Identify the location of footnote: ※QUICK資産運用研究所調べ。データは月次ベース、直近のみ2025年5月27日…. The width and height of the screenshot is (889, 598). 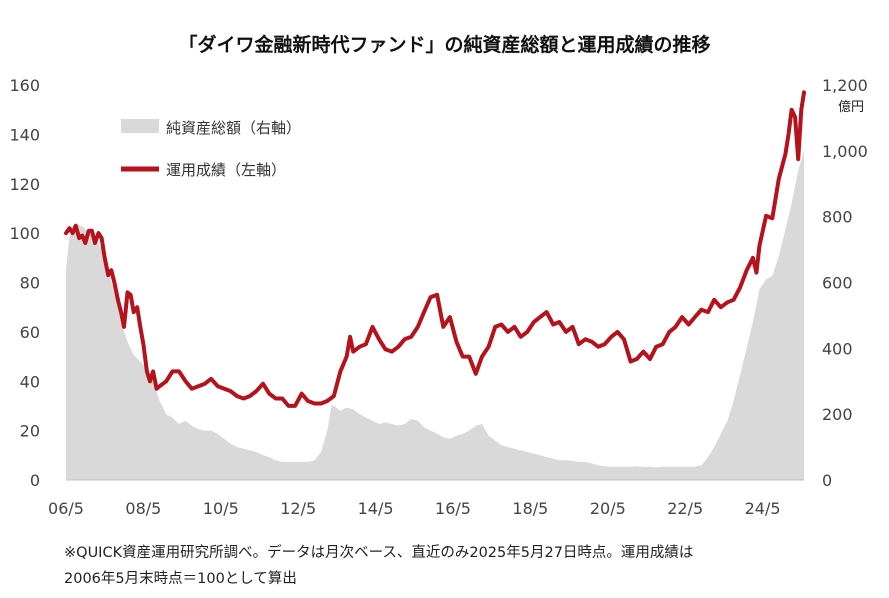
(464, 566).